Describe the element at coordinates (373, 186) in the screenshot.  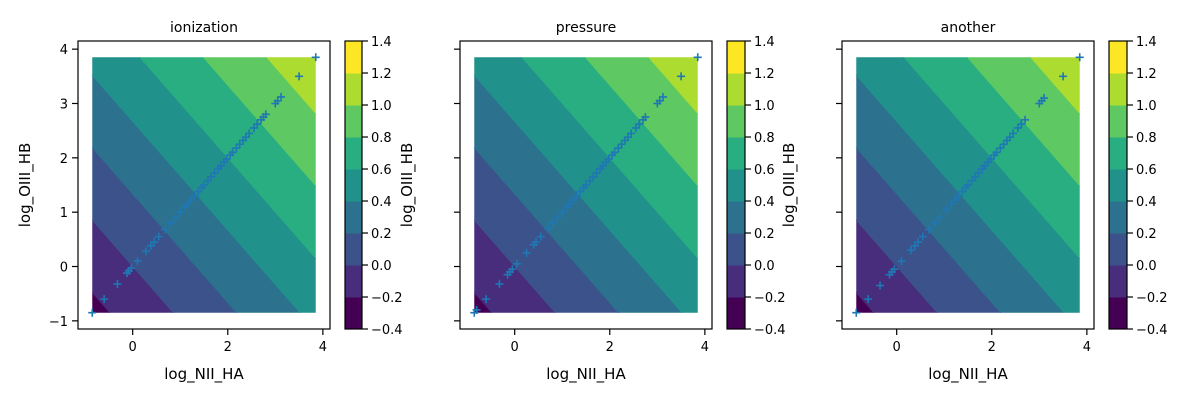
I see `colorbar: −0.4 −0.2 0.0 0.2 0.4 0.6 0.8 1.0 1.2 1.4` at that location.